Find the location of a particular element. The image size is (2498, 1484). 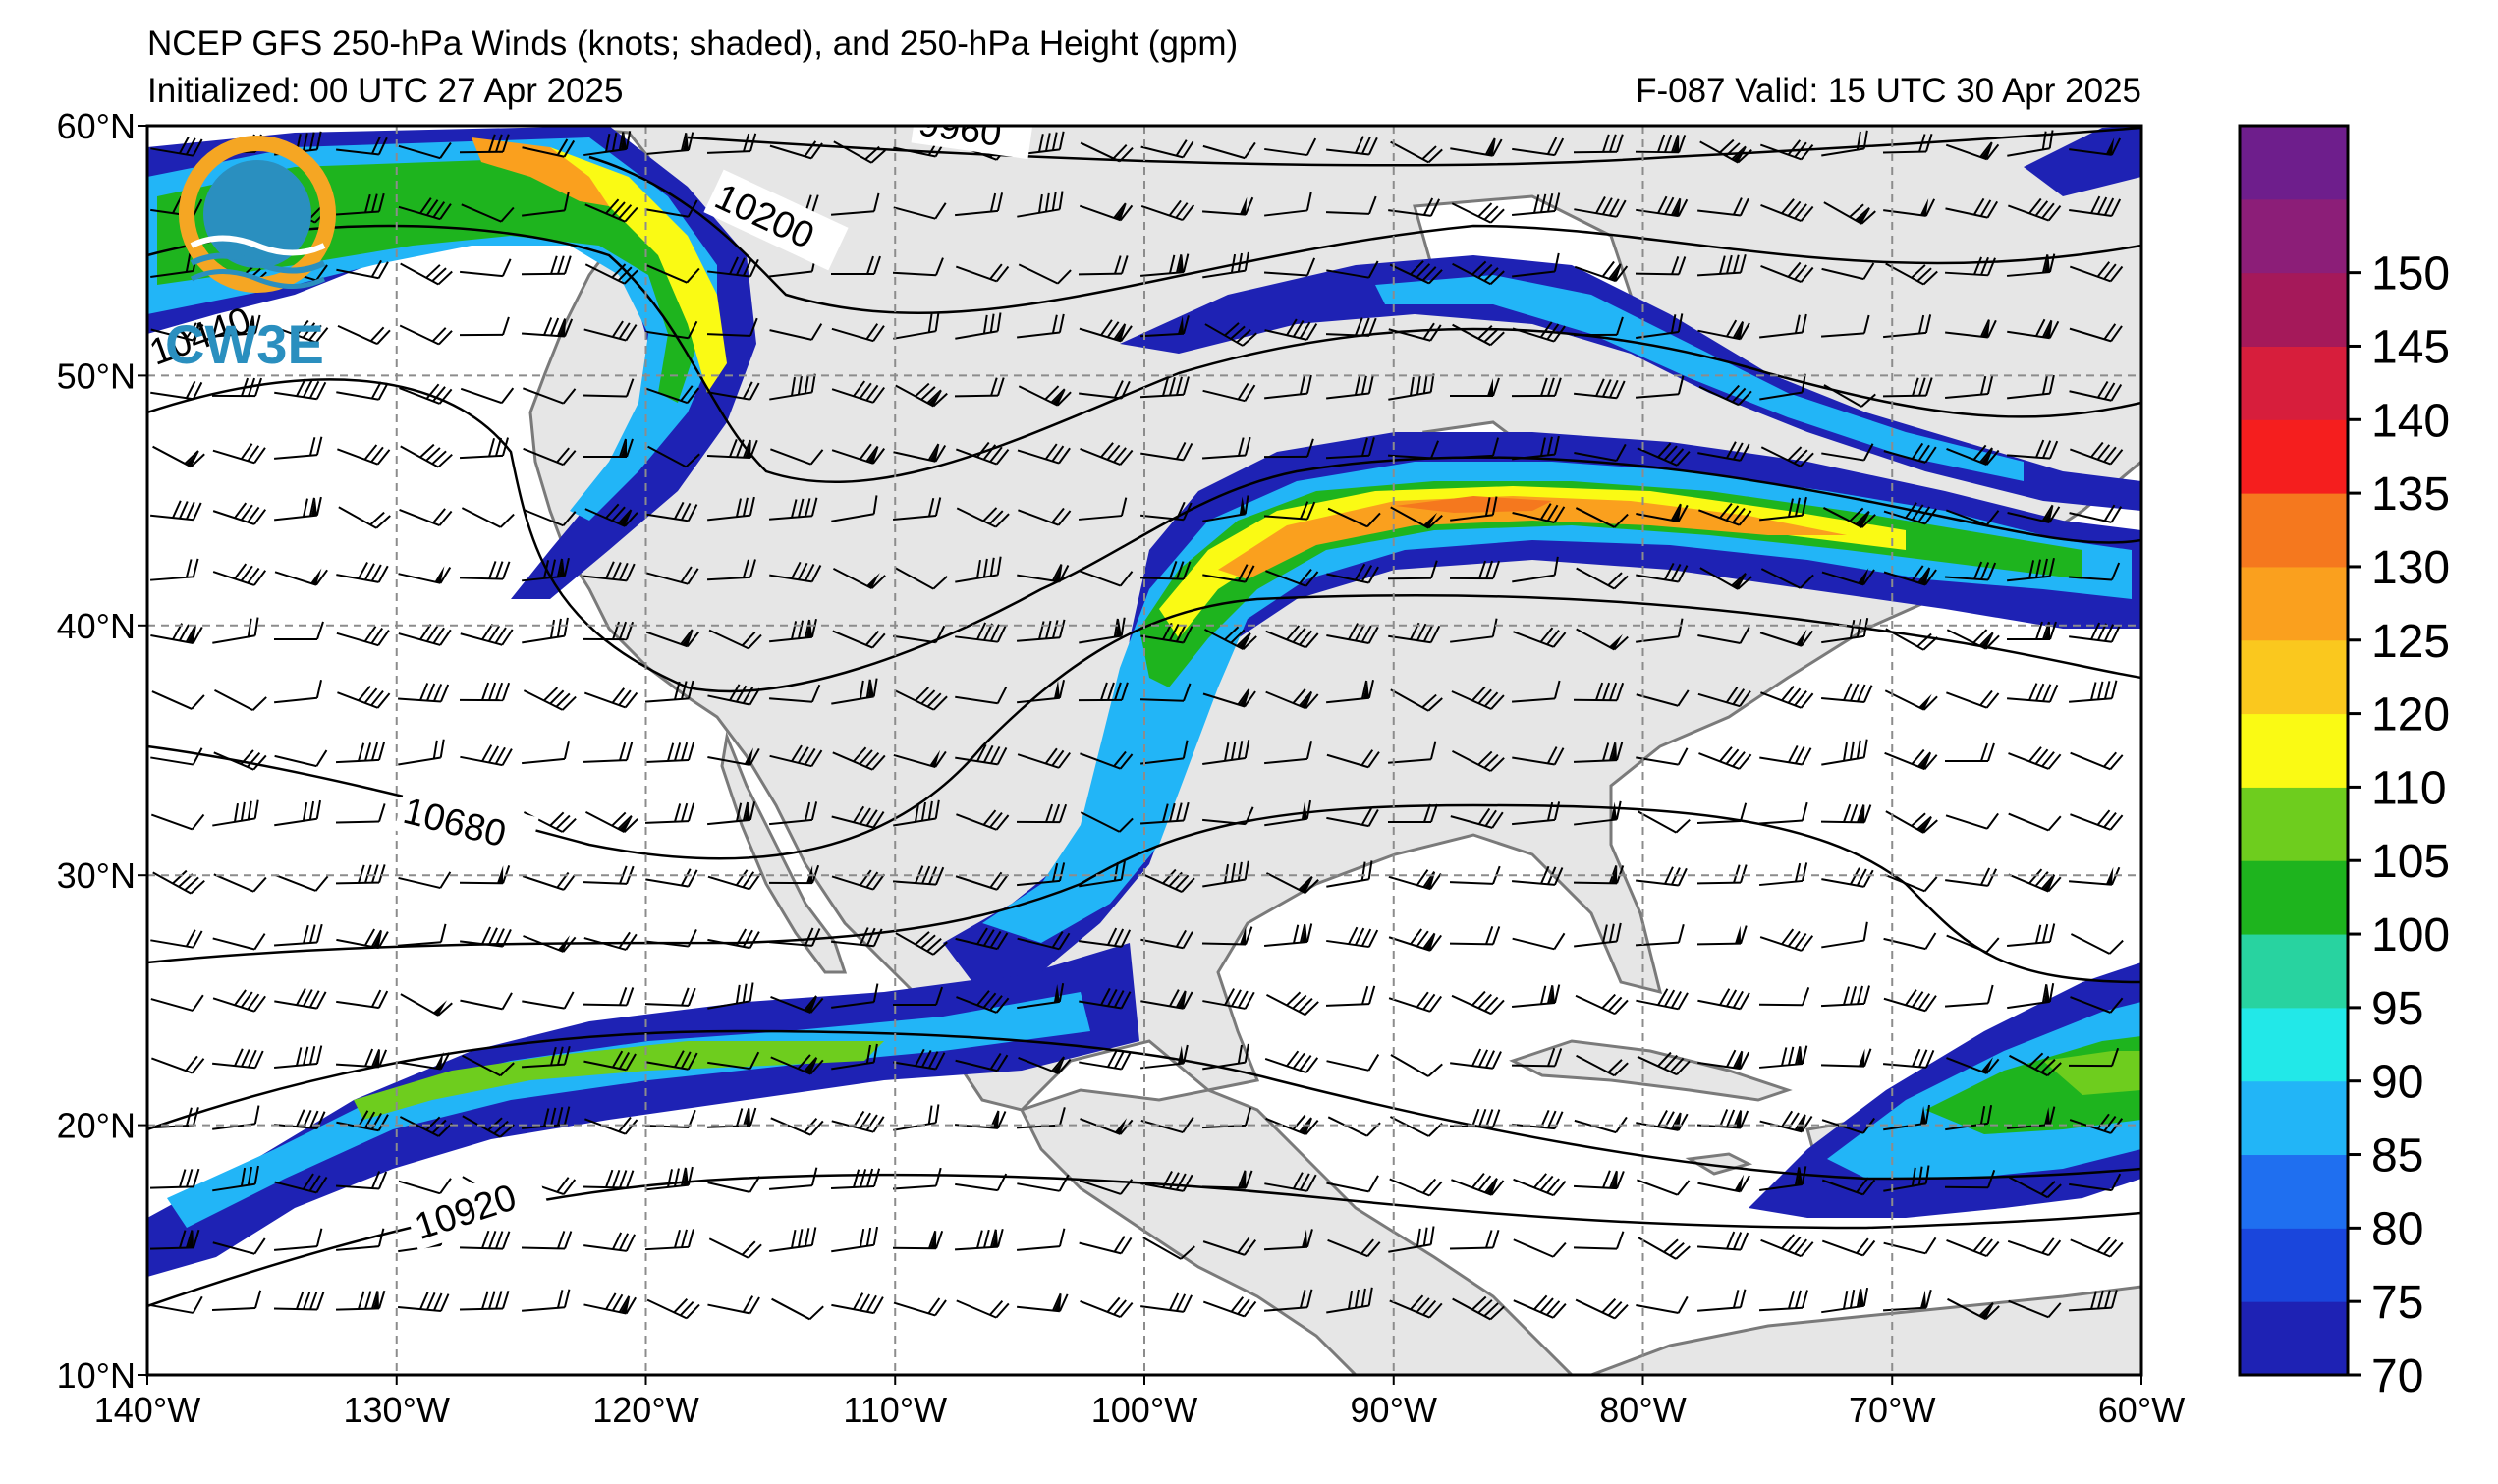

colorbar-tick-label: 145 is located at coordinates (2410, 347).